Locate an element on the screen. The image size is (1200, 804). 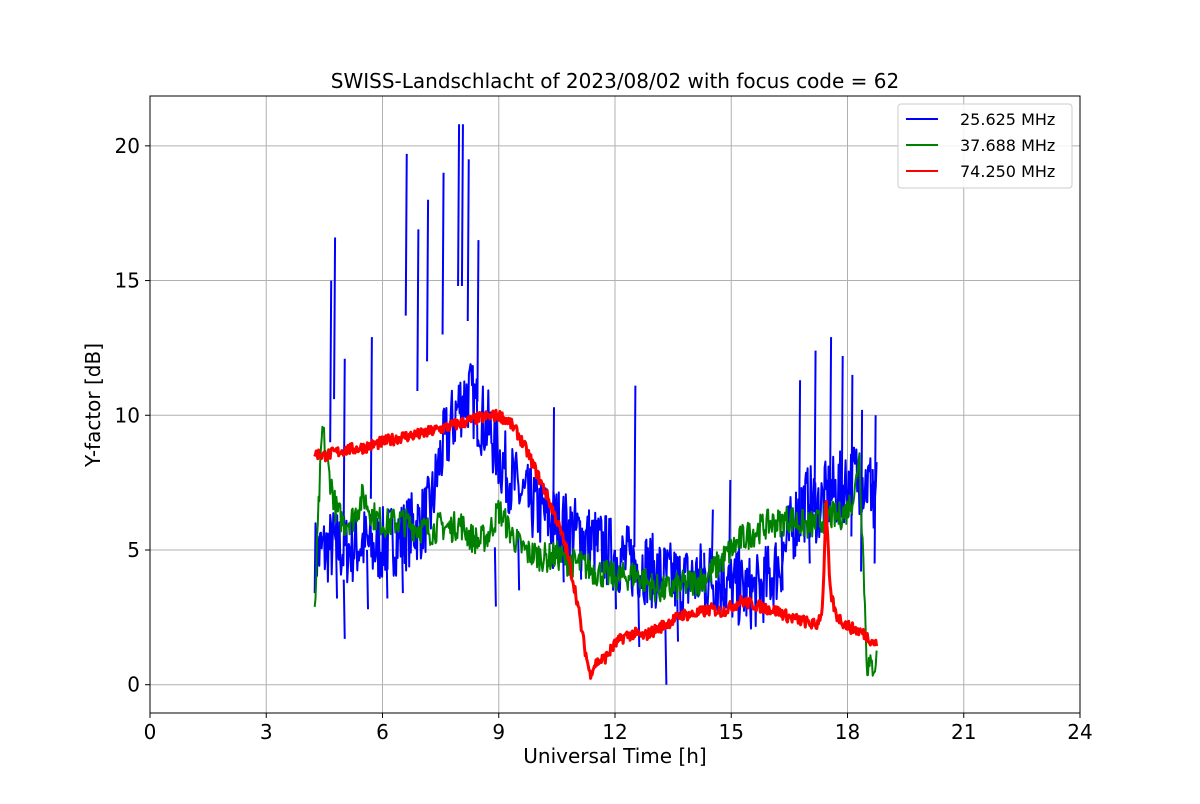
y-tick-label: 10 is located at coordinates (127, 415).